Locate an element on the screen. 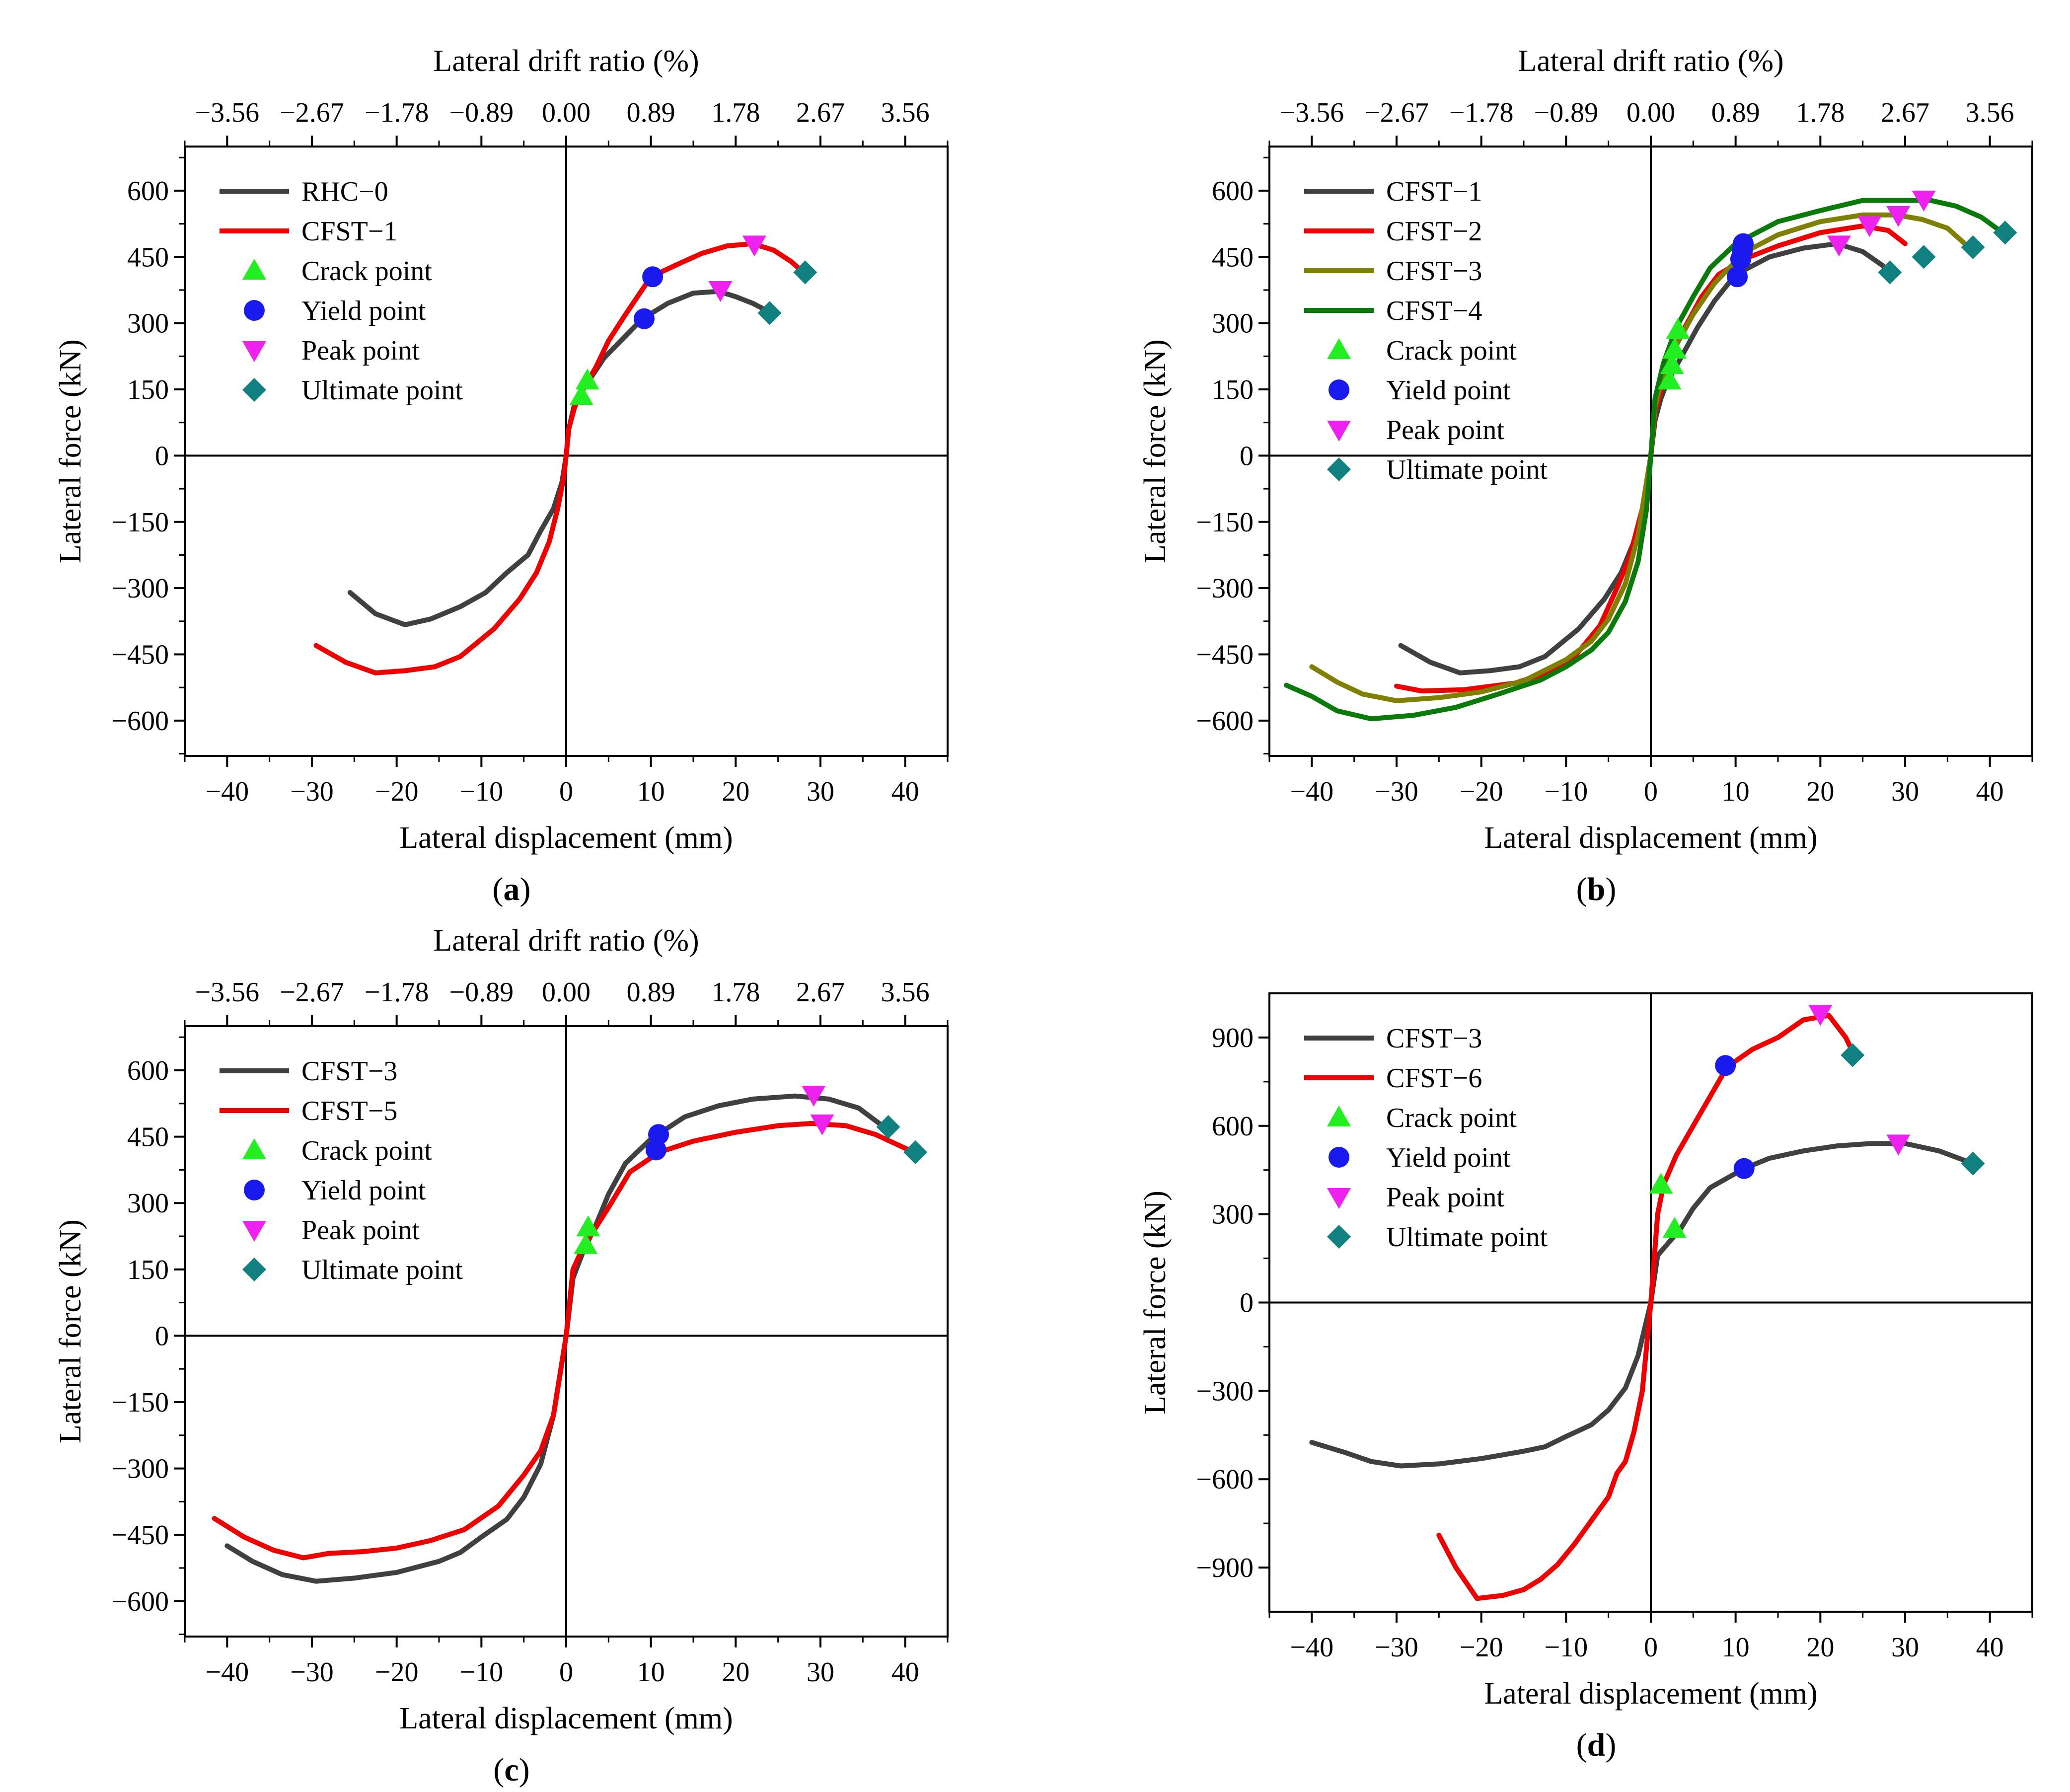  top-tick-label: 0.00 is located at coordinates (566, 113).